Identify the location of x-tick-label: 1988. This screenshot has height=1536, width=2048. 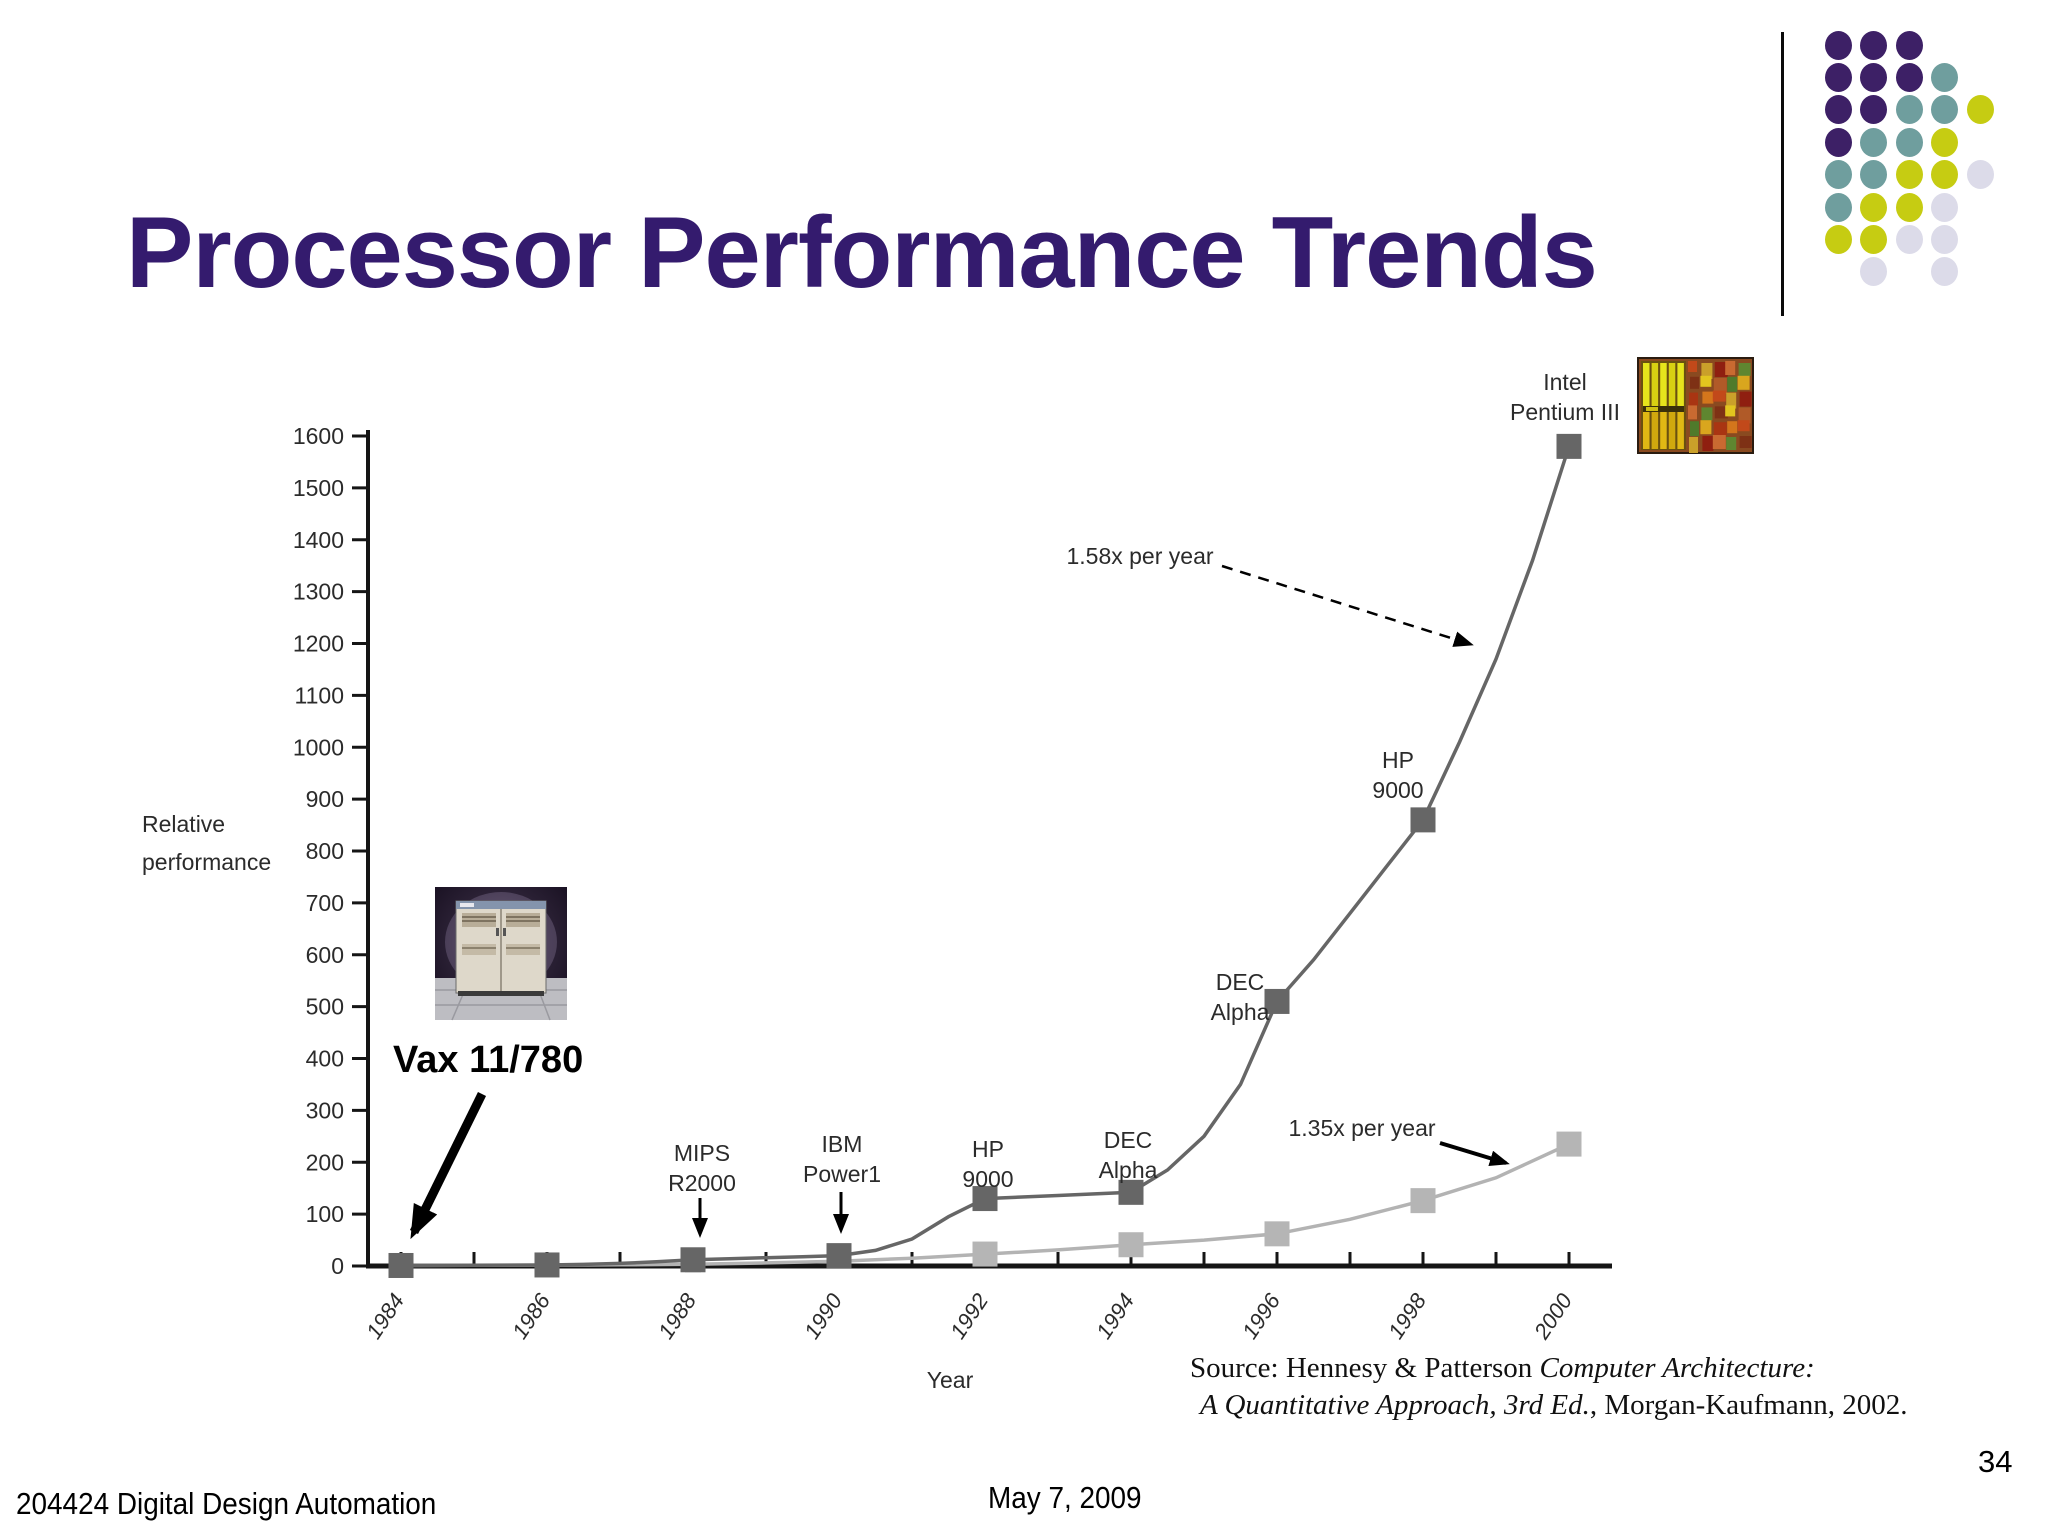
(677, 1315).